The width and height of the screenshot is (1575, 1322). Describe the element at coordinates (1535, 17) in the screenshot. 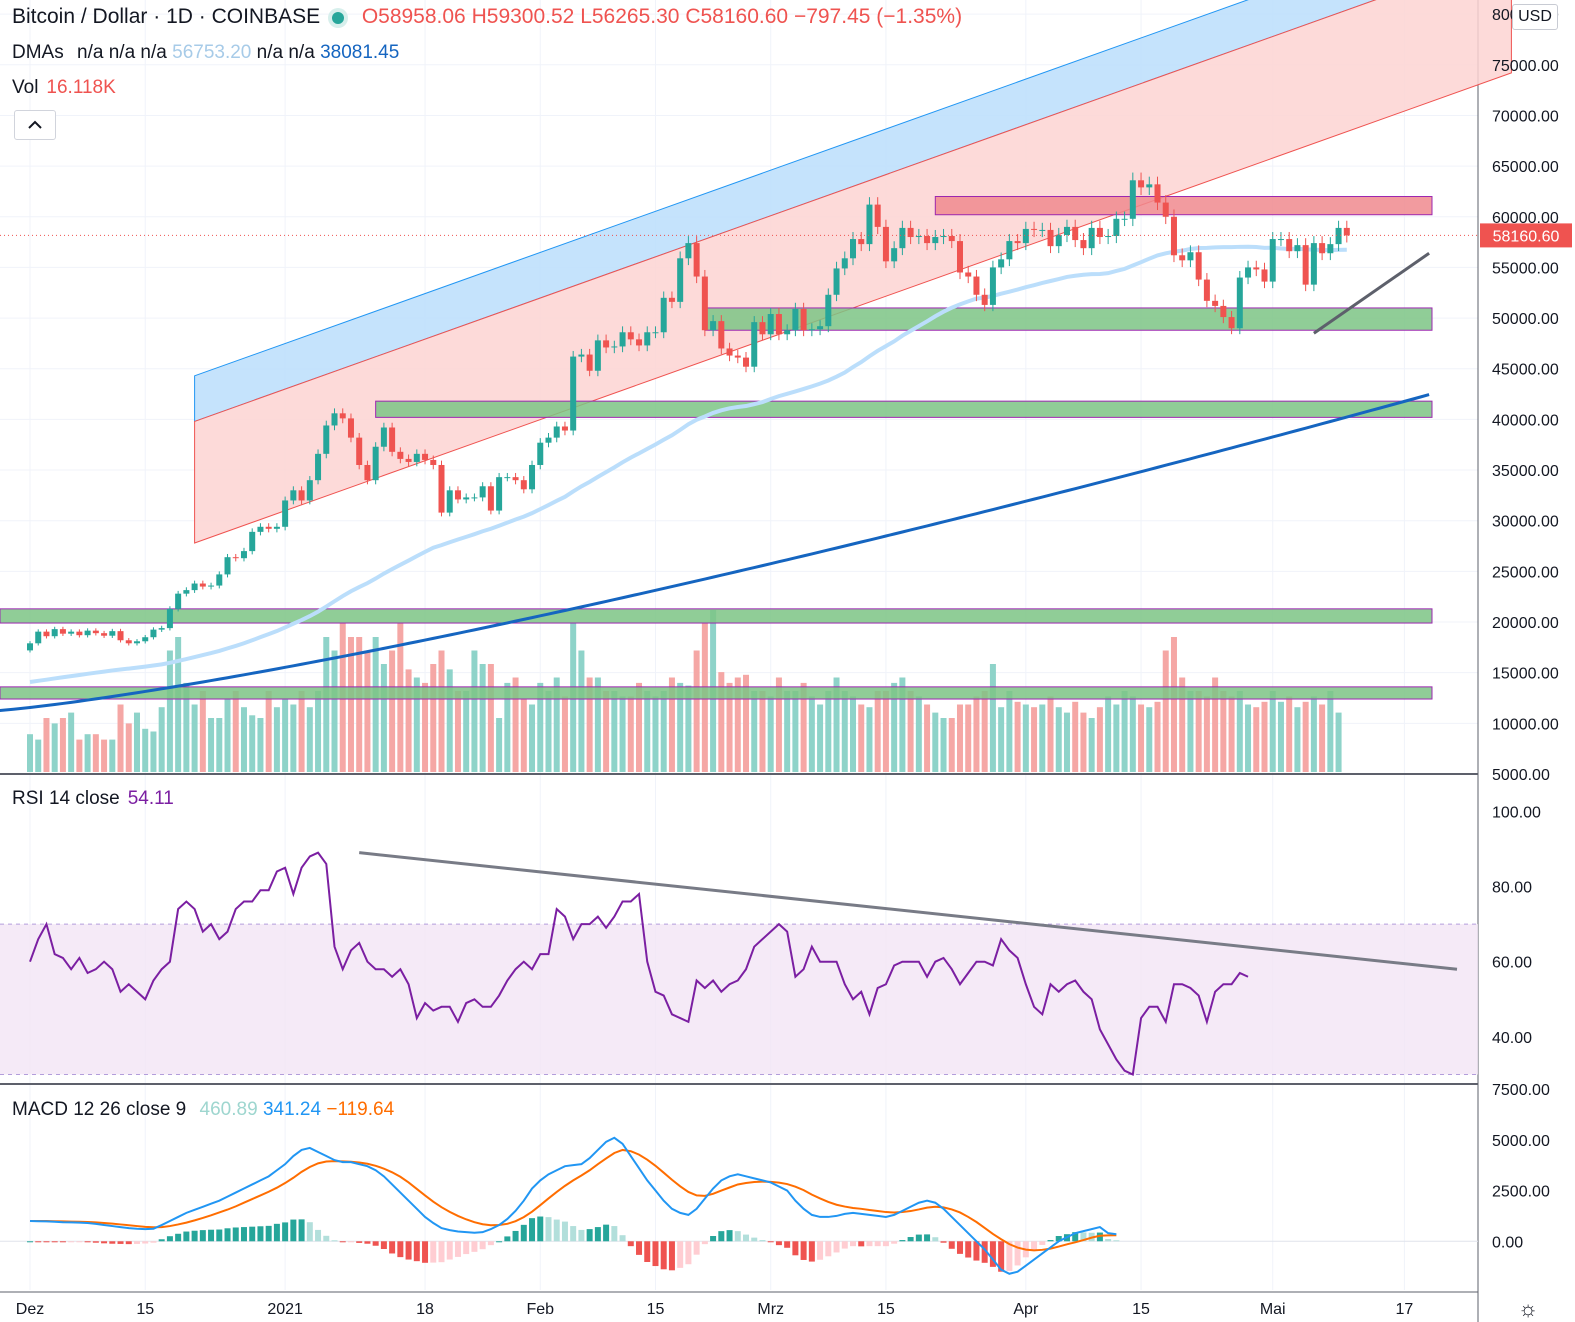

I see `currency-button: USD` at that location.